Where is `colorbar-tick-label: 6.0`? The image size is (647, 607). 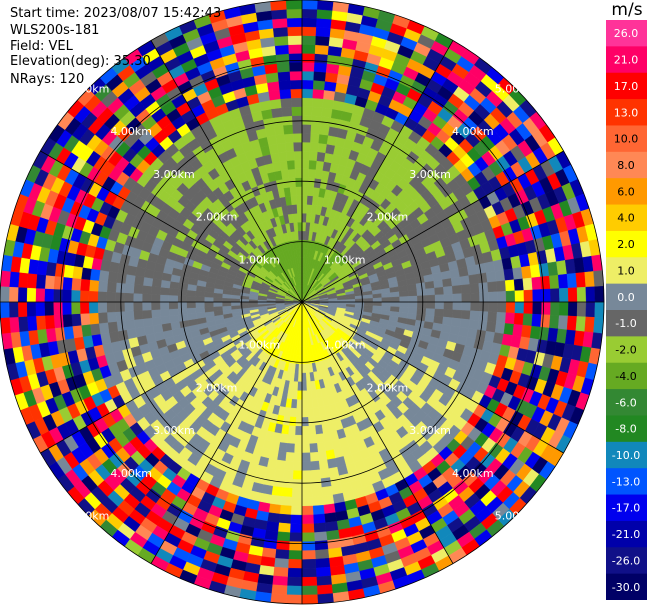 colorbar-tick-label: 6.0 is located at coordinates (626, 191).